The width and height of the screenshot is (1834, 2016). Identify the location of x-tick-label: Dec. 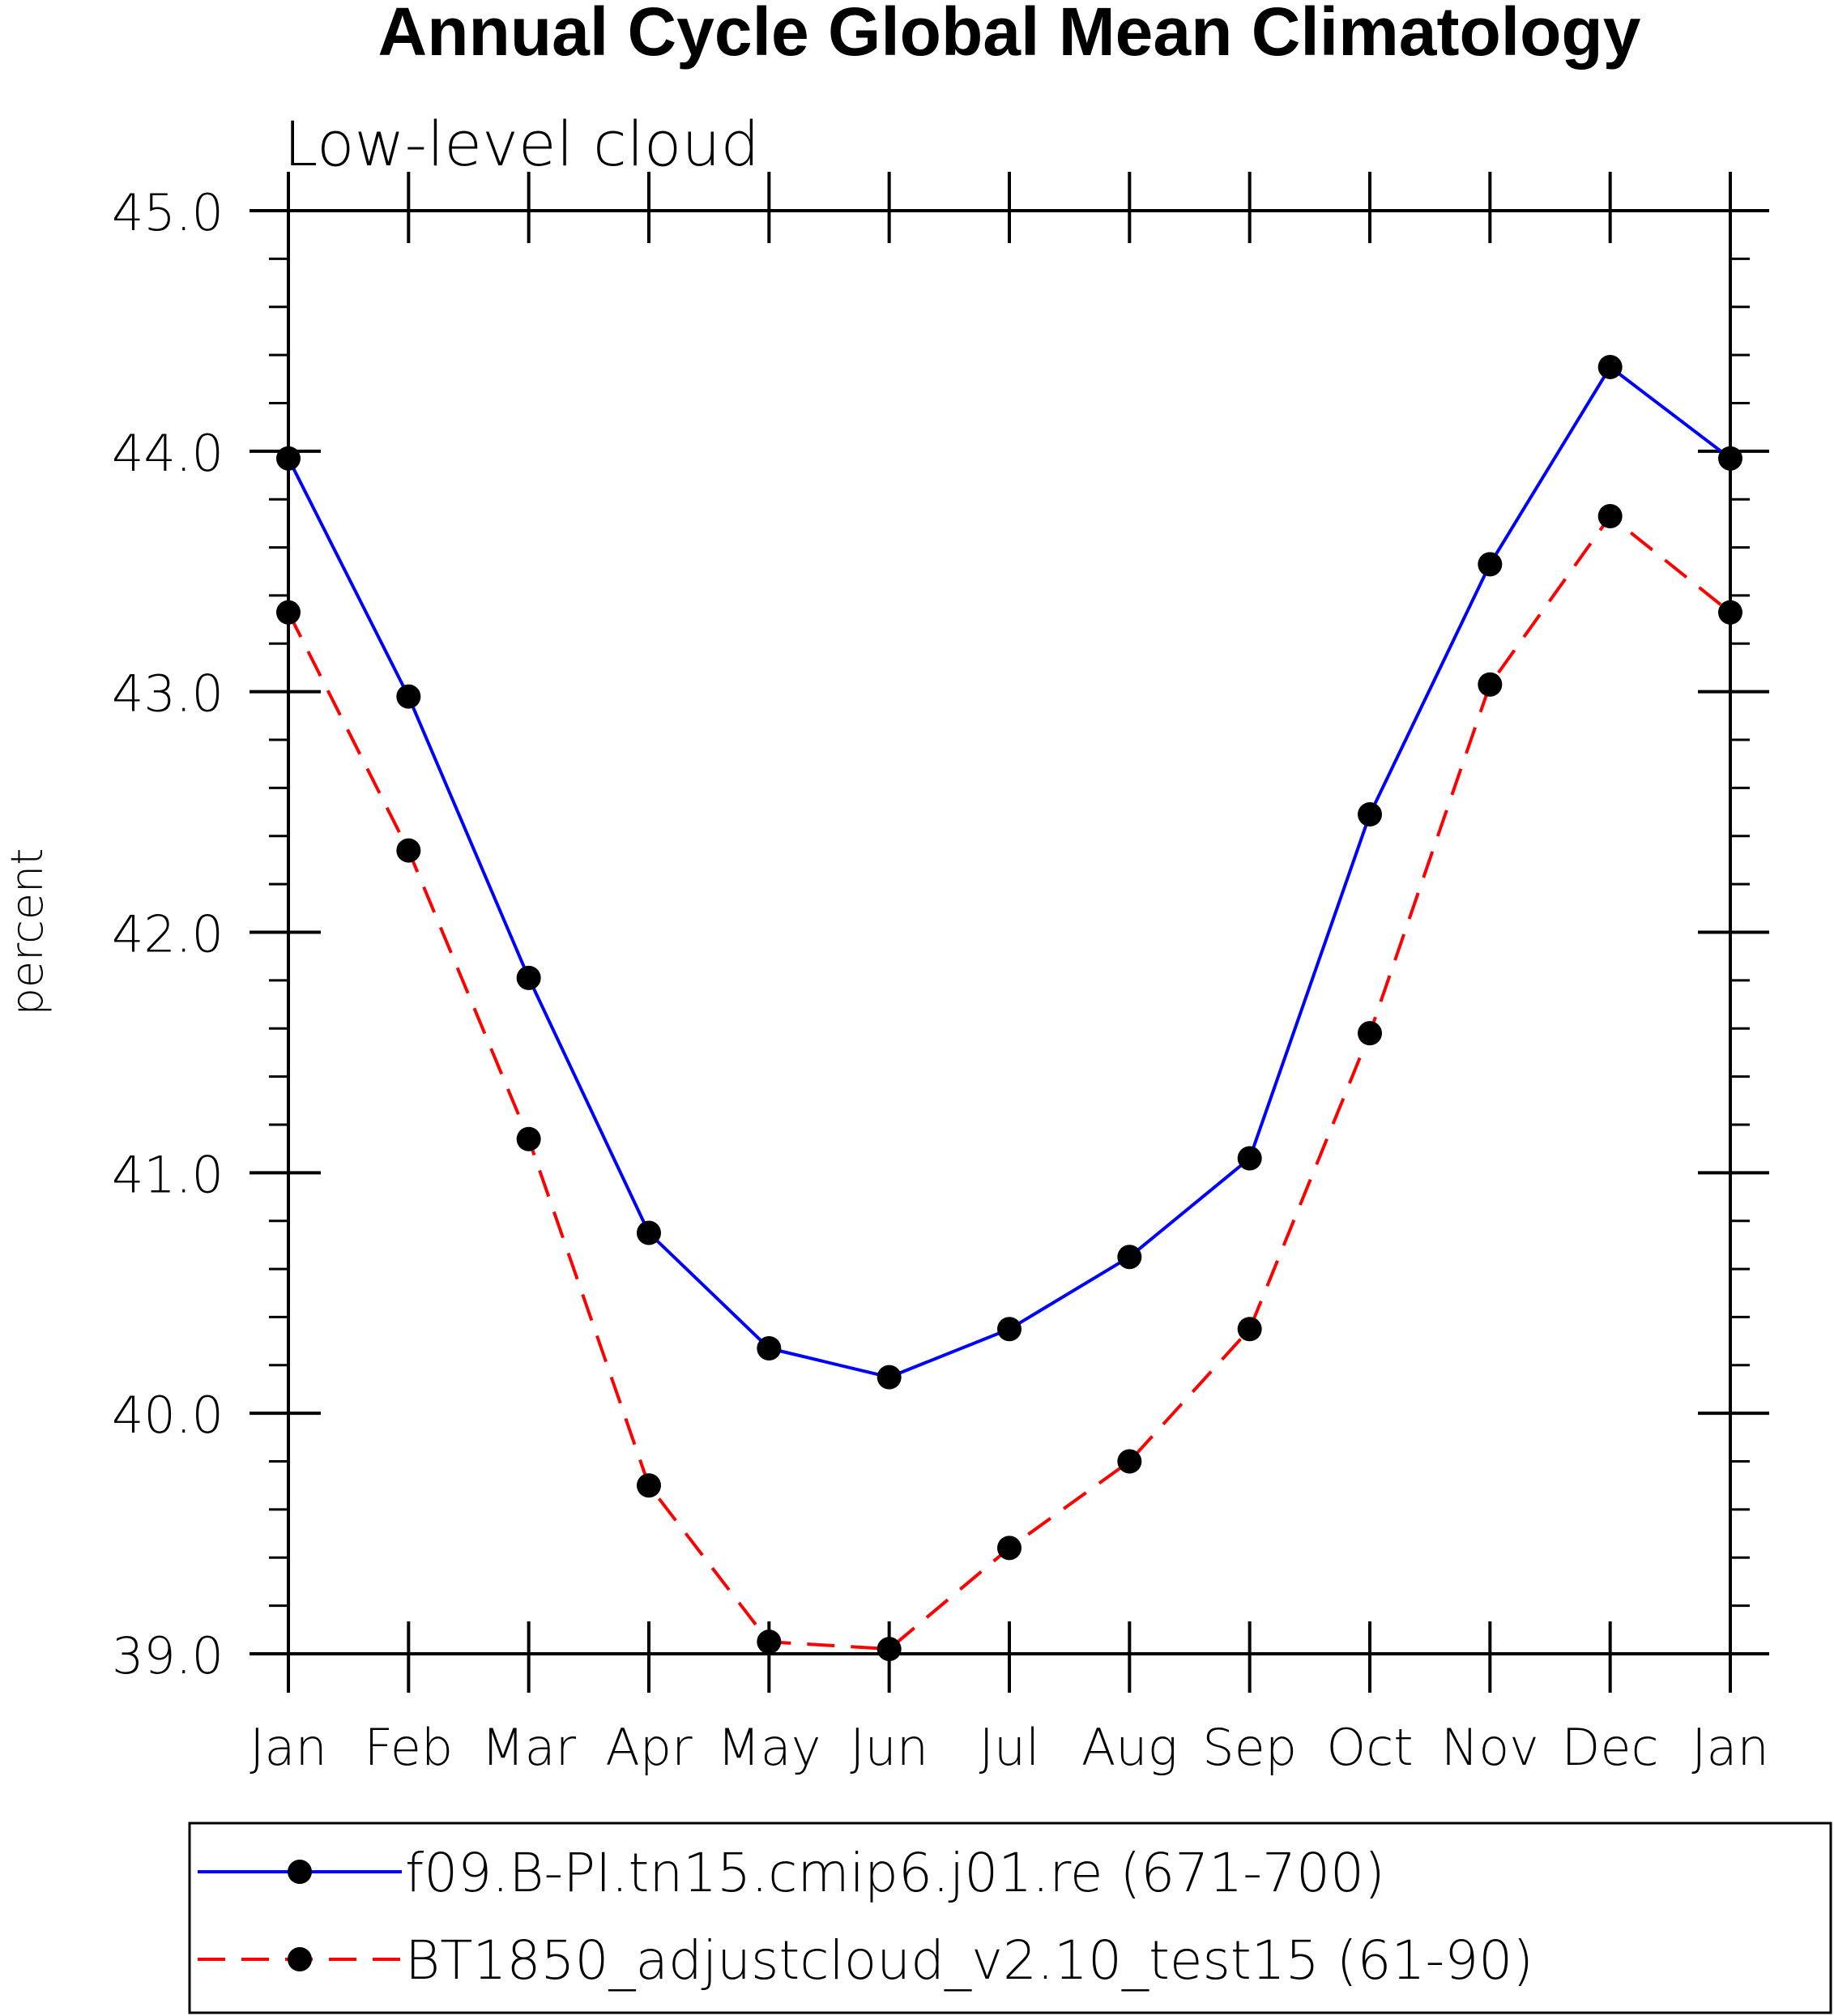
(1610, 1748).